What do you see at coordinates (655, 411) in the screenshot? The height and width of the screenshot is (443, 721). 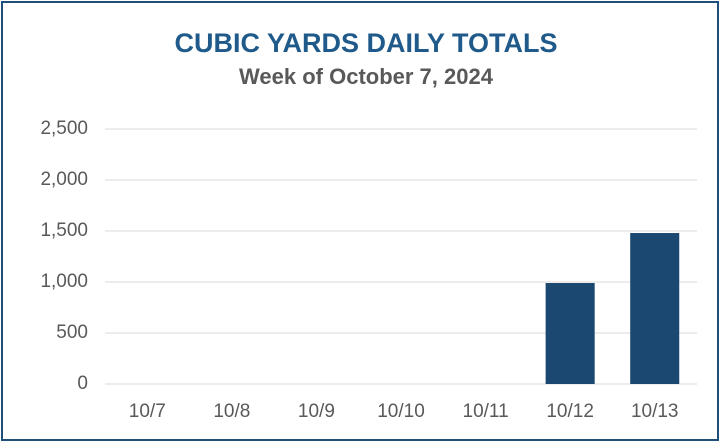 I see `x-tick-label: 10/13` at bounding box center [655, 411].